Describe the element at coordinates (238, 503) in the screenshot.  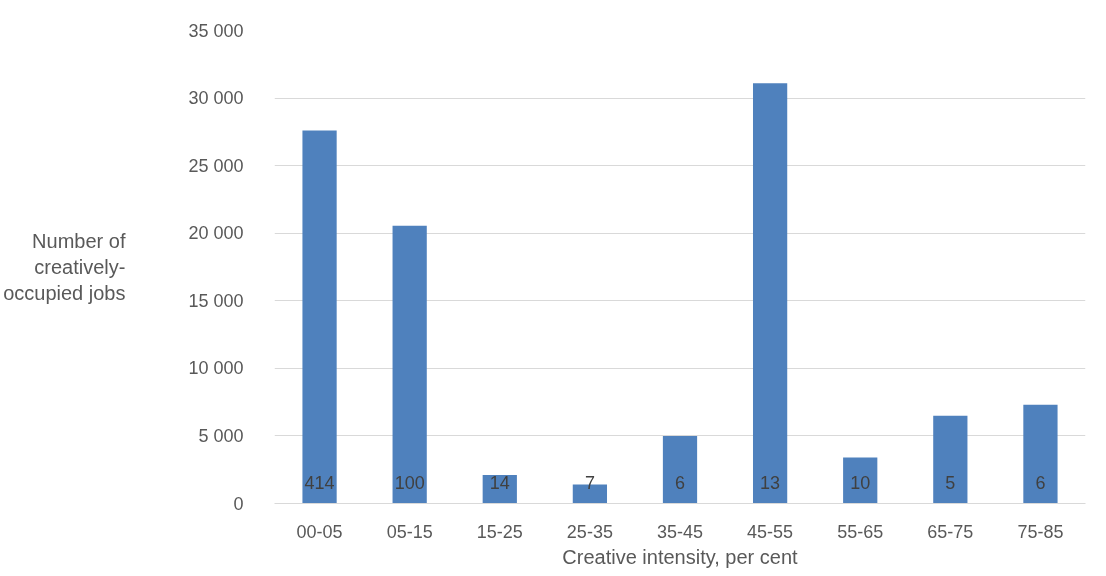
I see `y-tick-label: 0` at that location.